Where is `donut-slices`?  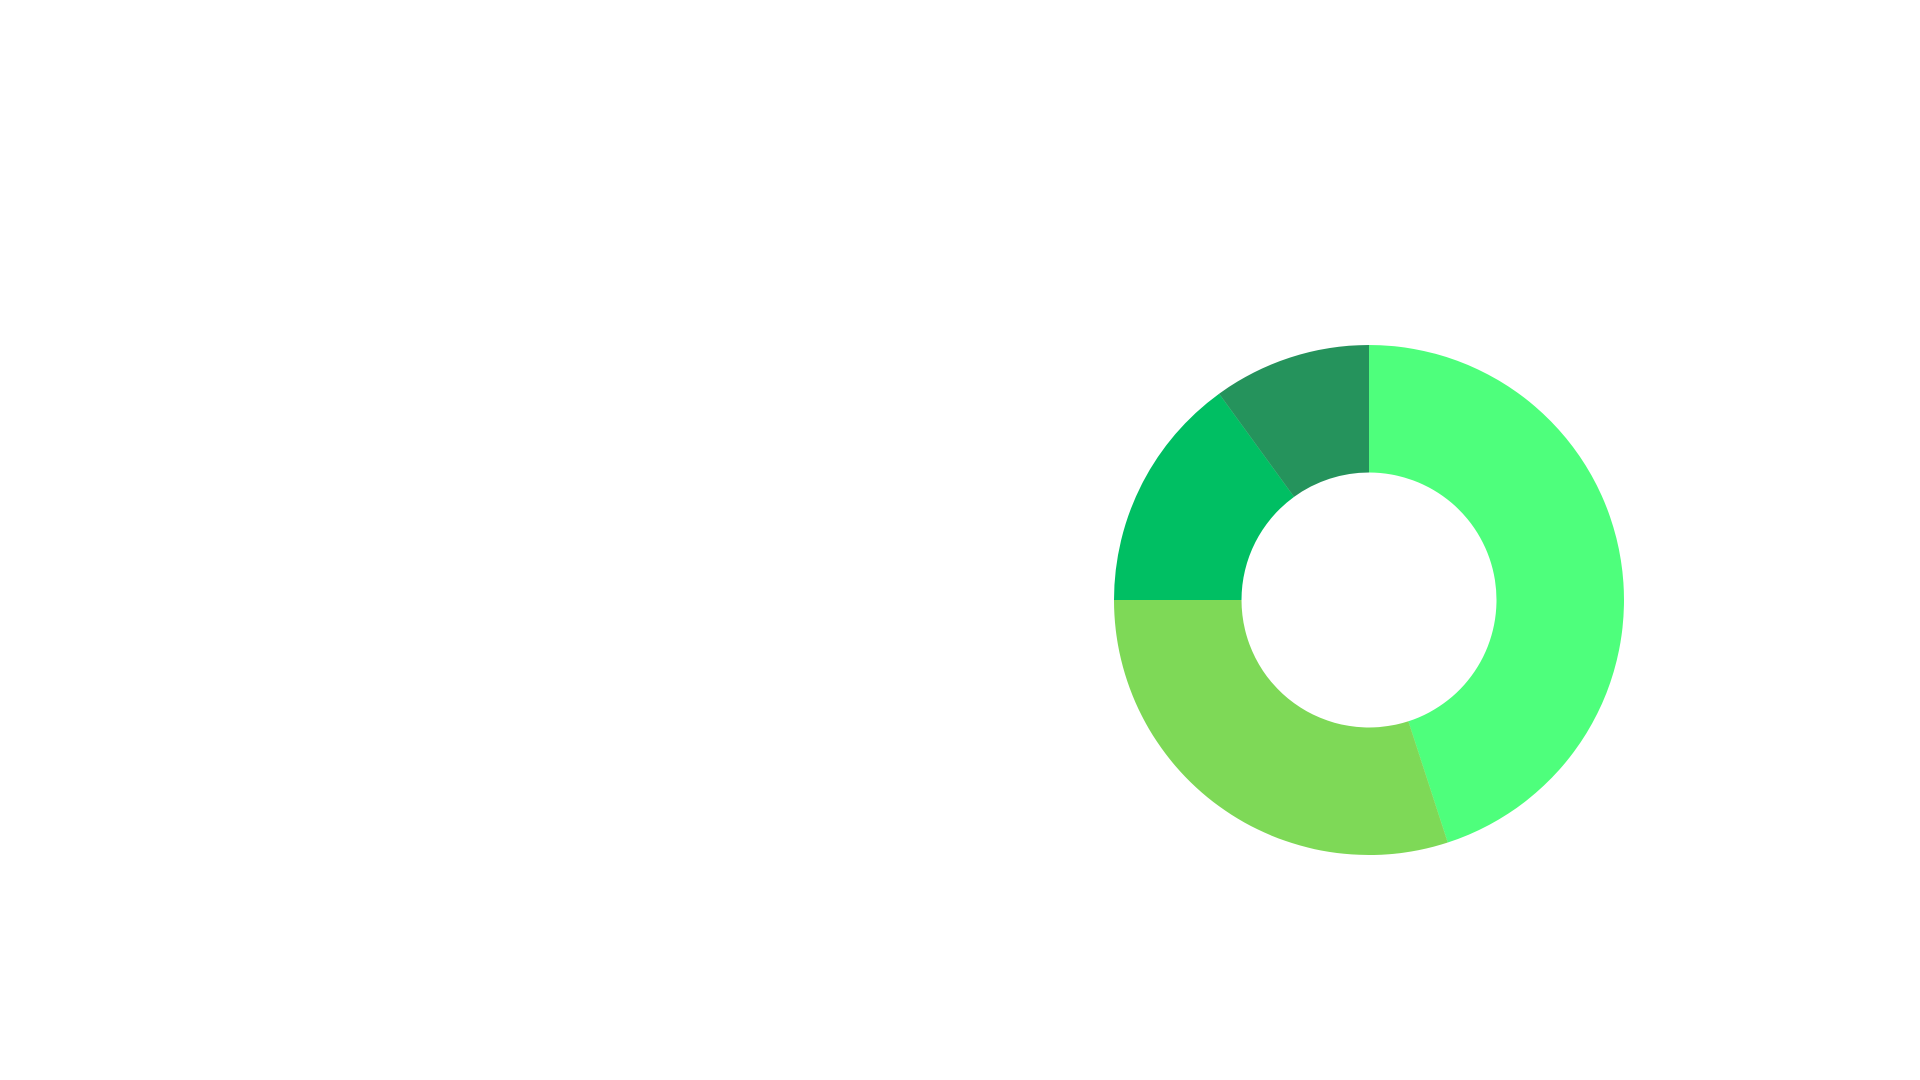 donut-slices is located at coordinates (1369, 600).